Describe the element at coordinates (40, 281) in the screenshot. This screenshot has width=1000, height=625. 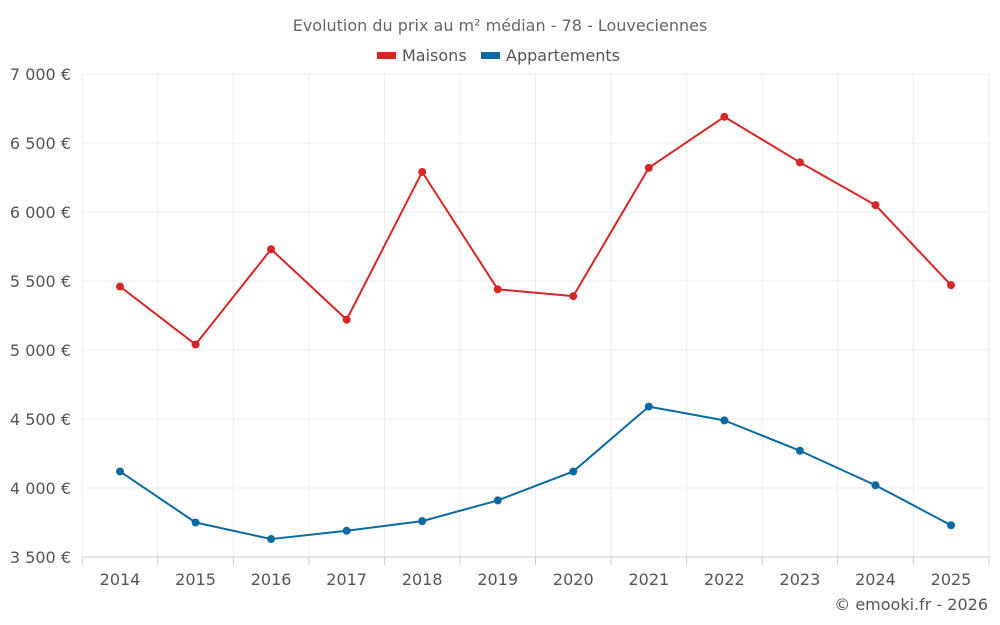
I see `y-tick-label: 5 500 €` at that location.